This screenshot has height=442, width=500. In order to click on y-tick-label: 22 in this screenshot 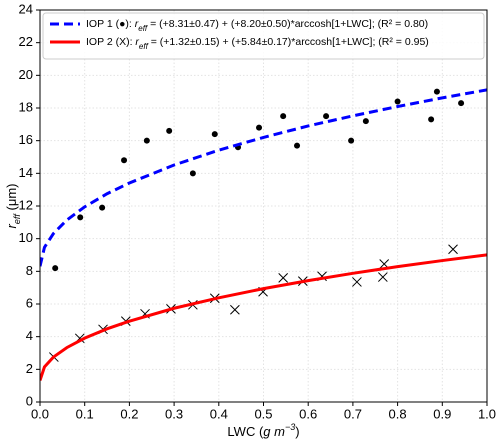, I will do `click(26, 41)`.